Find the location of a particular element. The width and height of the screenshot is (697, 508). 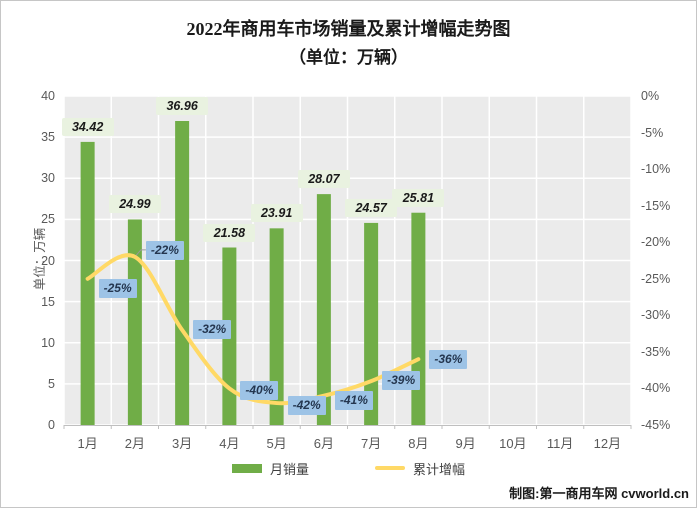

x-tick-label: 7月 is located at coordinates (371, 443).